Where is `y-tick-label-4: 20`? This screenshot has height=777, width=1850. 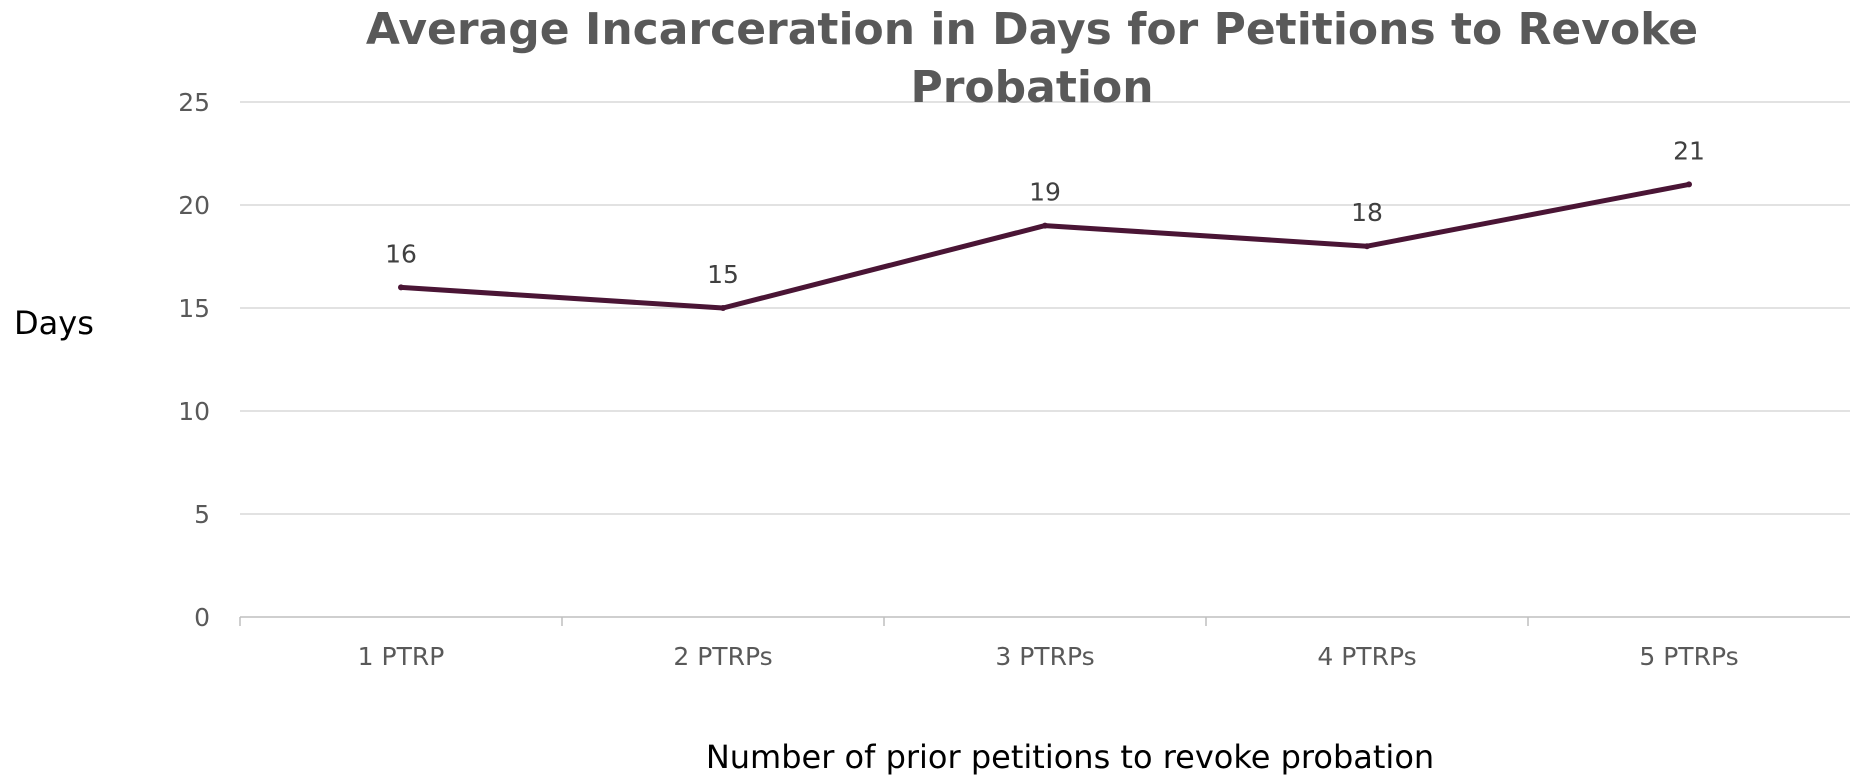
y-tick-label-4: 20 is located at coordinates (194, 205).